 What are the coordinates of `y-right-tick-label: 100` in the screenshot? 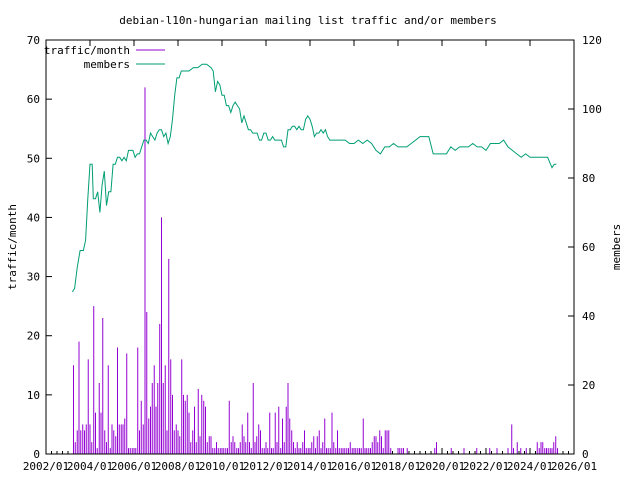 It's located at (592, 109).